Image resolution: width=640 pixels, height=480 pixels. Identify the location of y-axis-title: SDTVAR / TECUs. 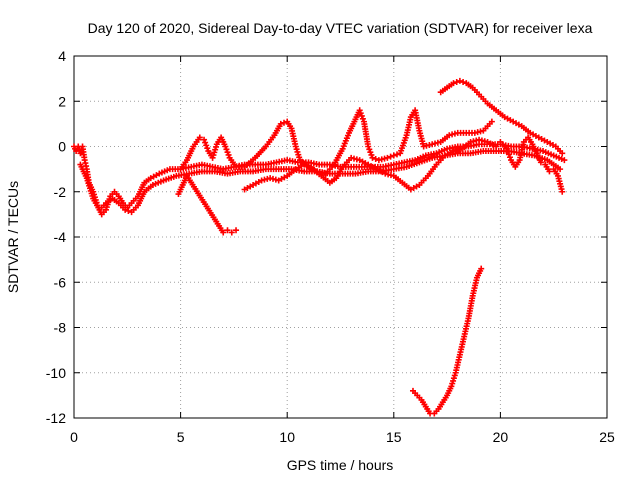
(13, 237).